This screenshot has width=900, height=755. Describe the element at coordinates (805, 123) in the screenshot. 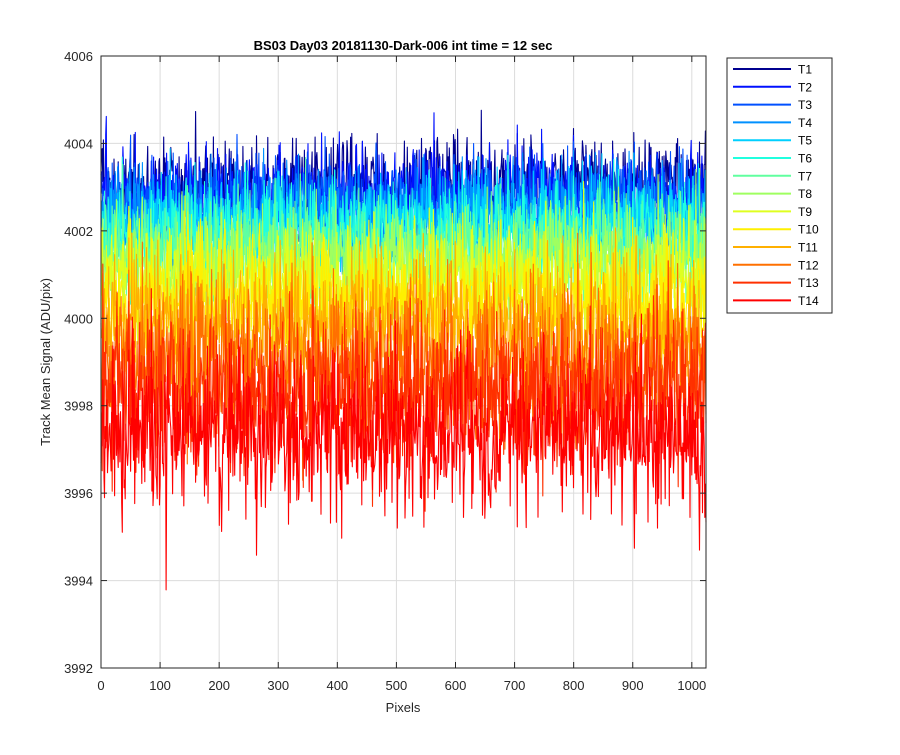

I see `legend-label-t4: T4` at that location.